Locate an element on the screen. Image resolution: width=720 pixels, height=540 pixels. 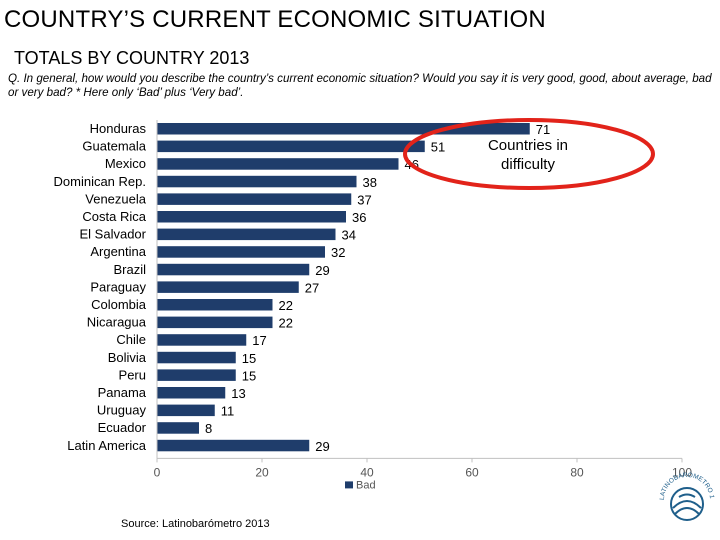
category-label: Honduras is located at coordinates (118, 128).